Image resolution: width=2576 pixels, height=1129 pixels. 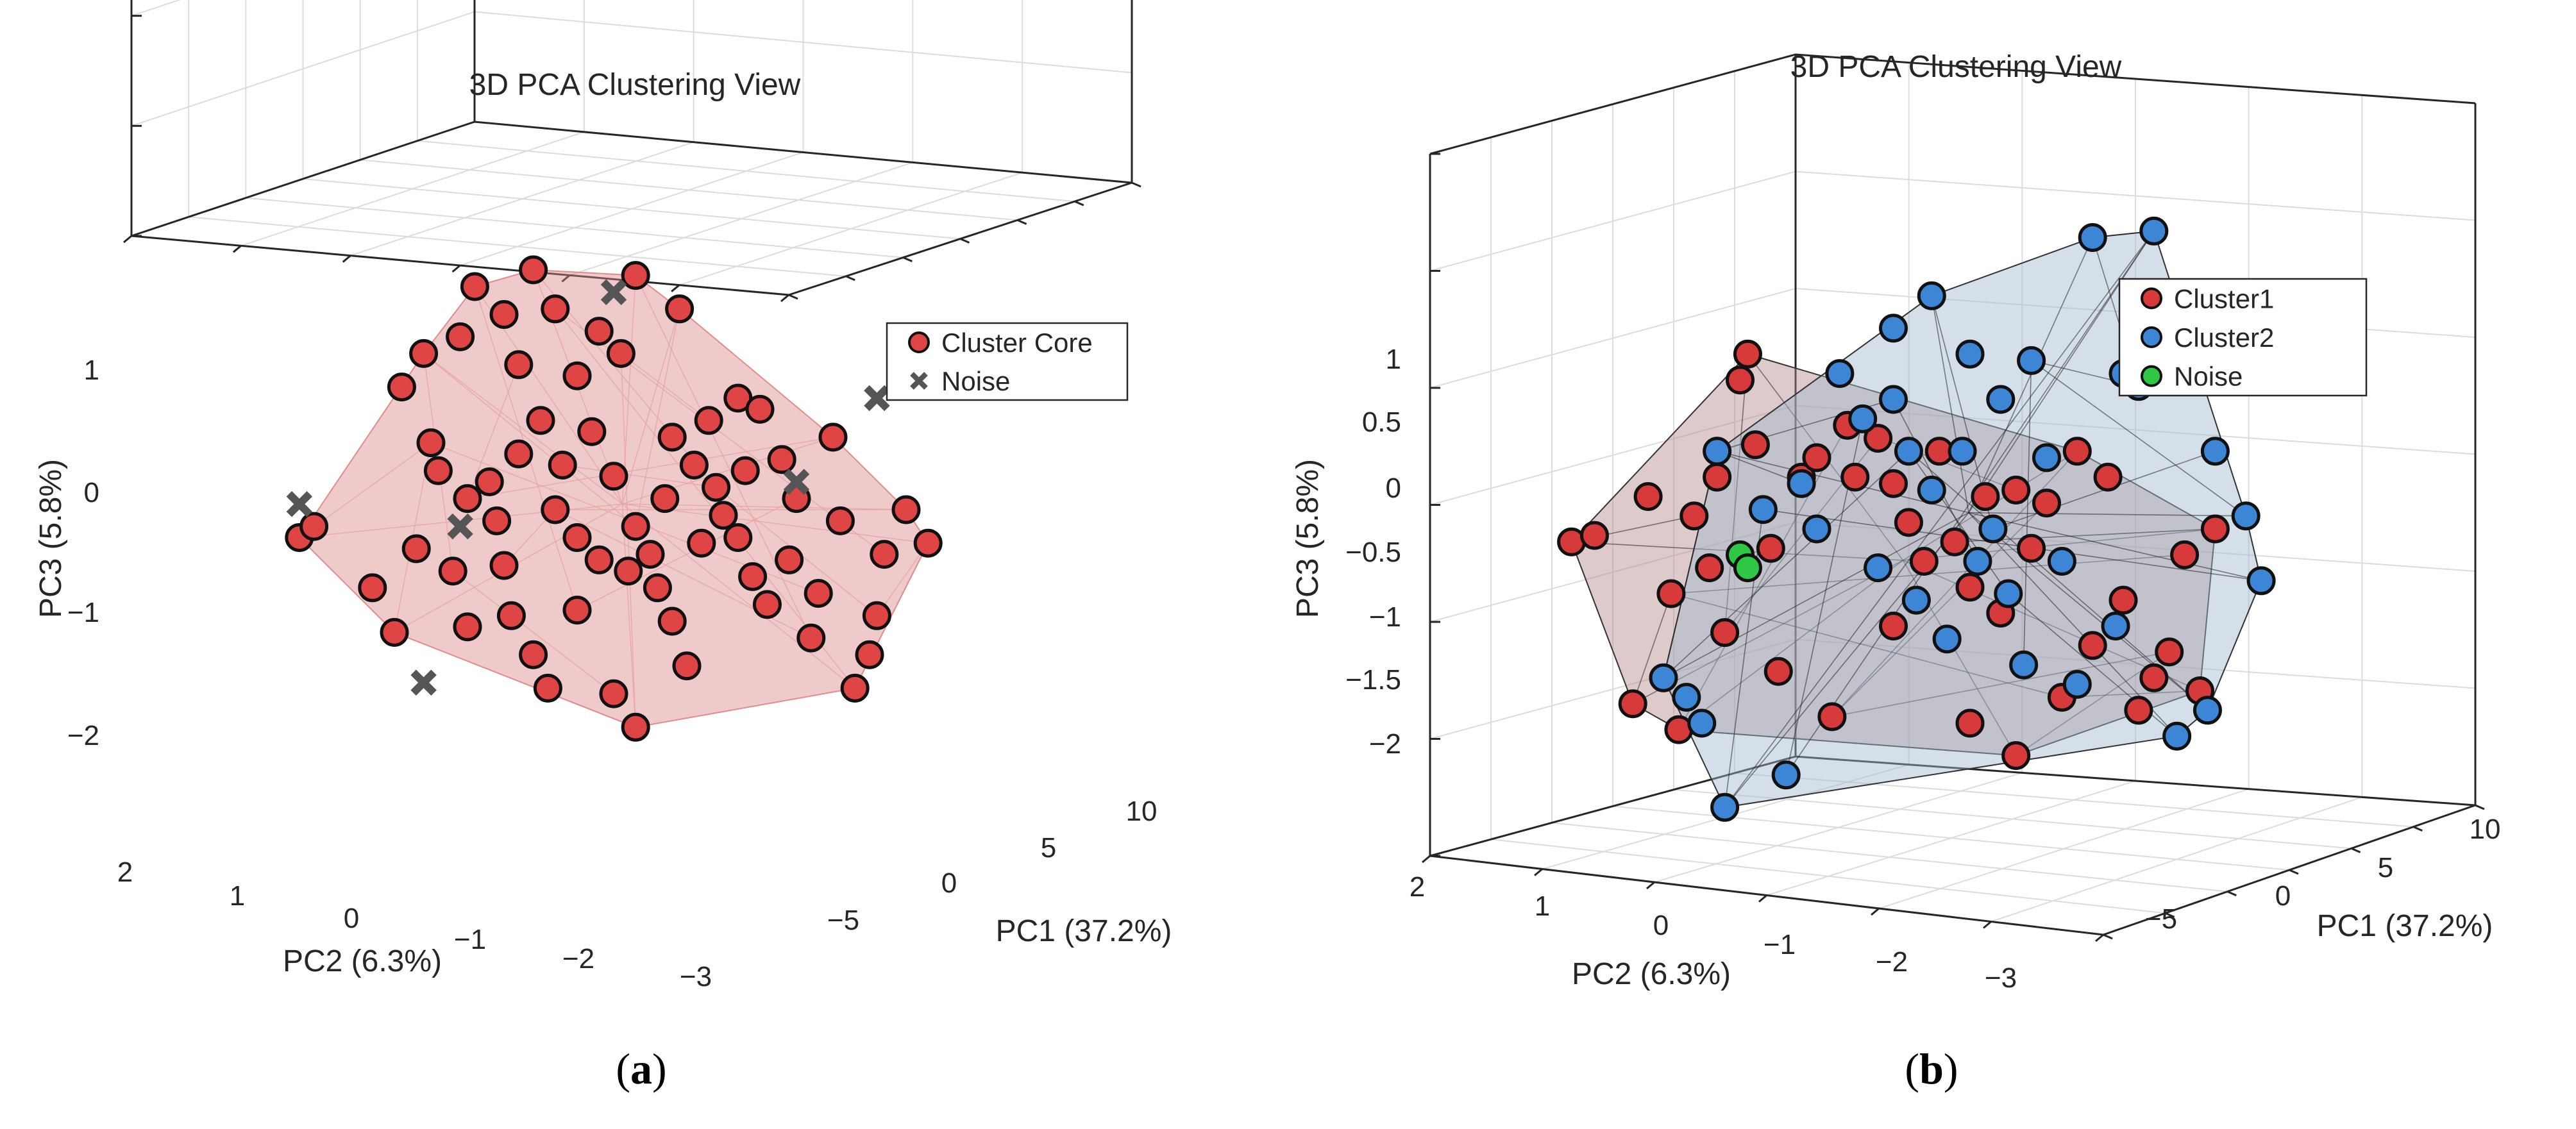 I want to click on series-cluster-core, so click(x=614, y=499).